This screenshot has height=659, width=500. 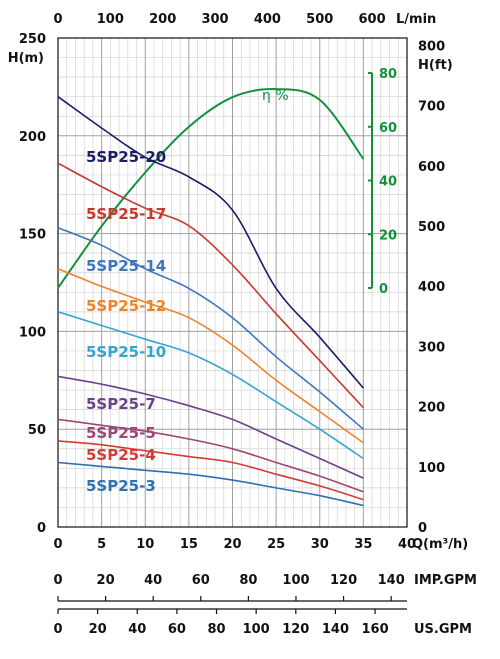 I want to click on top-tick-label: 400, so click(x=267, y=19).